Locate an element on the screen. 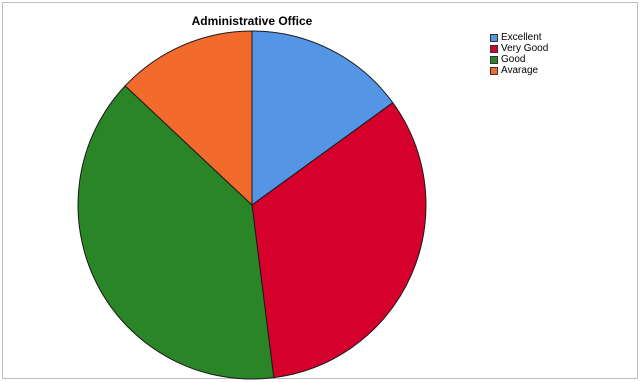  pie-slice-excellent is located at coordinates (322, 118).